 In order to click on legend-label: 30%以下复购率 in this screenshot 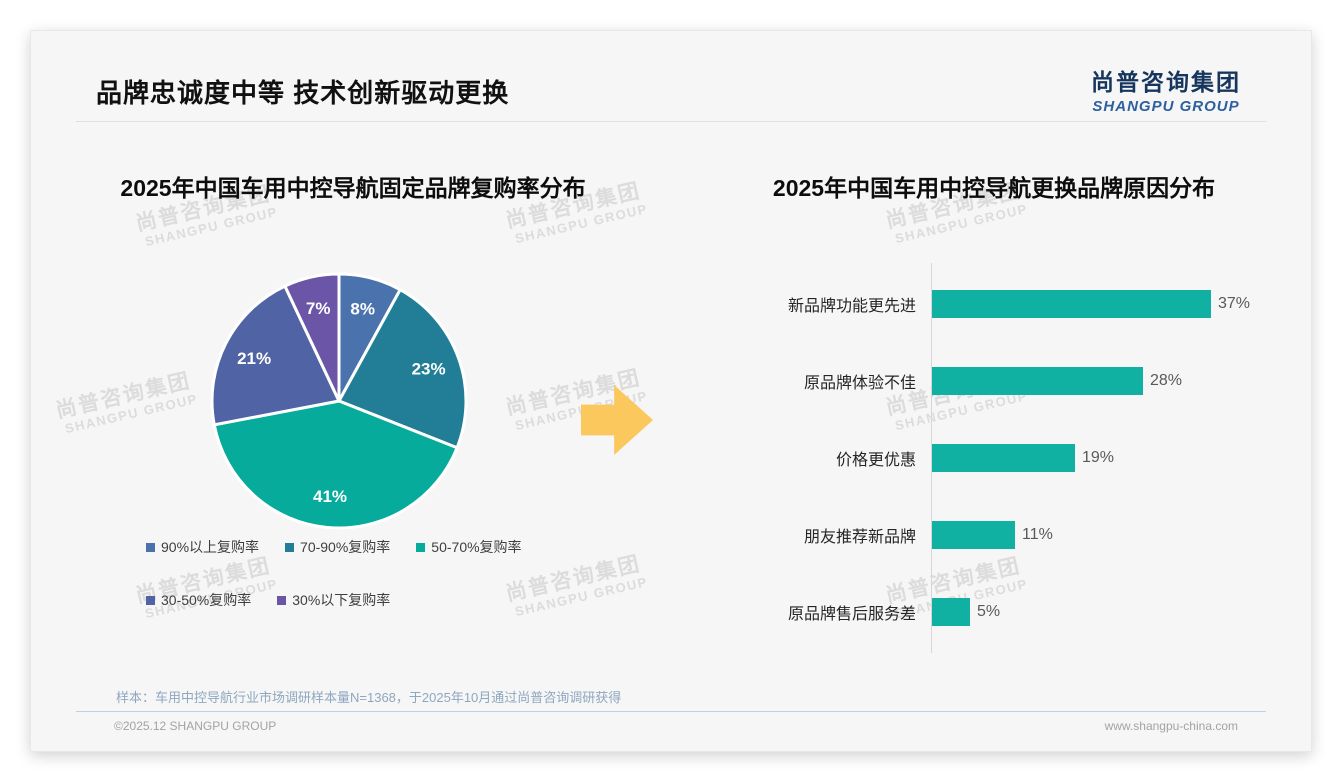, I will do `click(341, 600)`.